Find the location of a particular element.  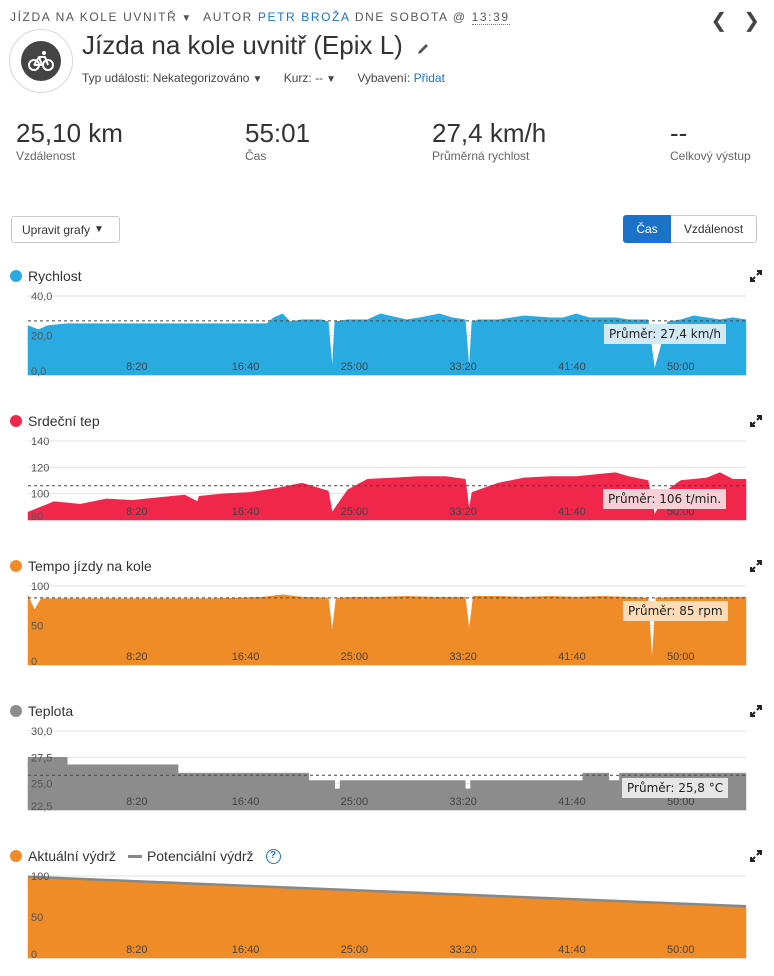

course-select: -- is located at coordinates (319, 78).